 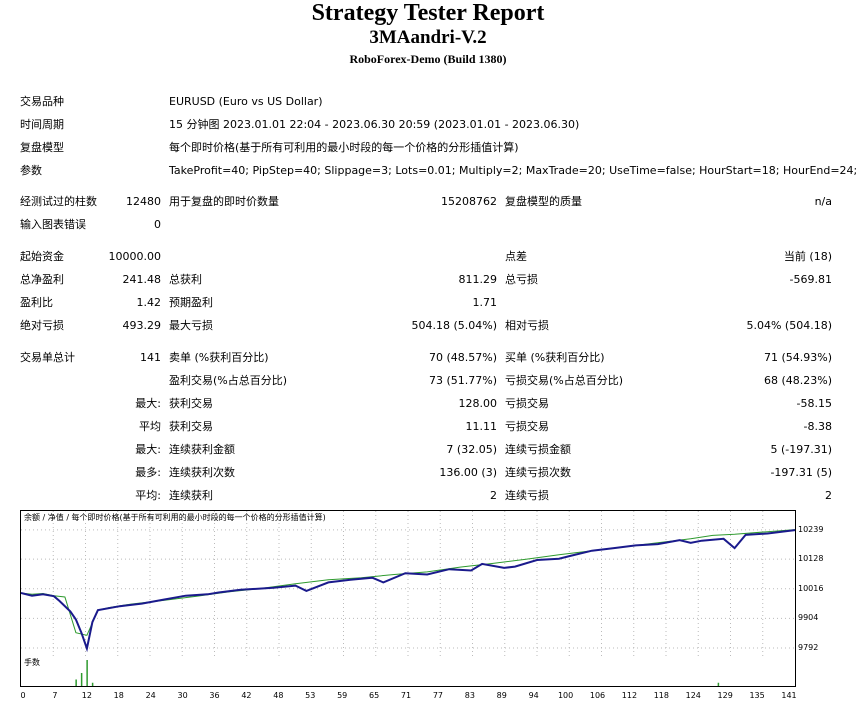 What do you see at coordinates (157, 224) in the screenshot?
I see `errors-value: 0` at bounding box center [157, 224].